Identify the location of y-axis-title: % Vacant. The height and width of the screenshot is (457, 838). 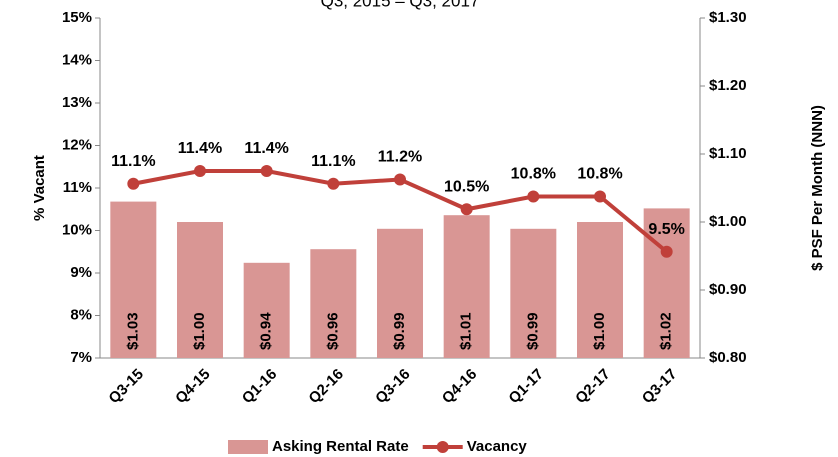
(39, 188).